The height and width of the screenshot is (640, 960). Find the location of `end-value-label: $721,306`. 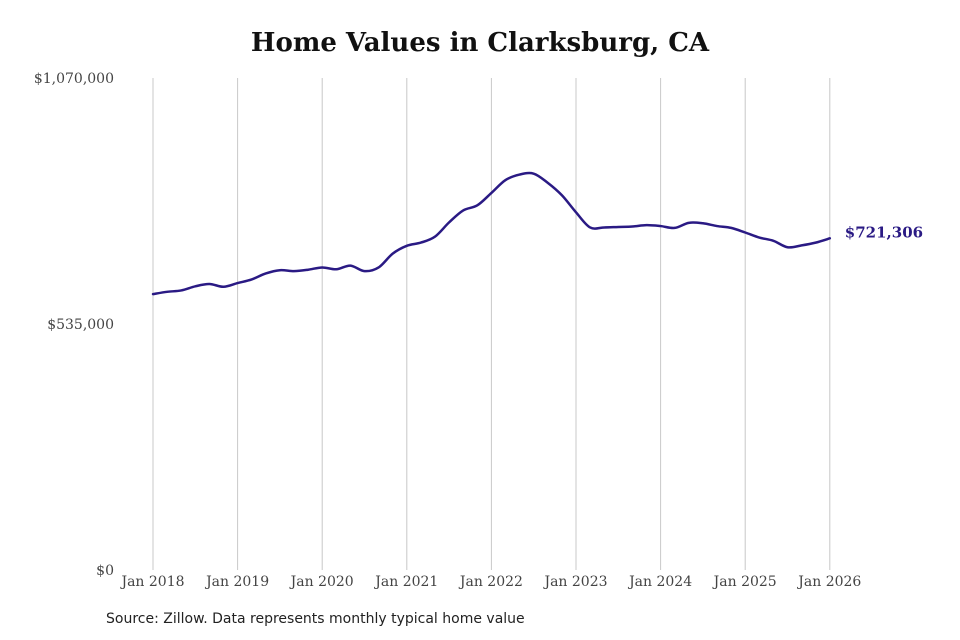

end-value-label: $721,306 is located at coordinates (884, 232).